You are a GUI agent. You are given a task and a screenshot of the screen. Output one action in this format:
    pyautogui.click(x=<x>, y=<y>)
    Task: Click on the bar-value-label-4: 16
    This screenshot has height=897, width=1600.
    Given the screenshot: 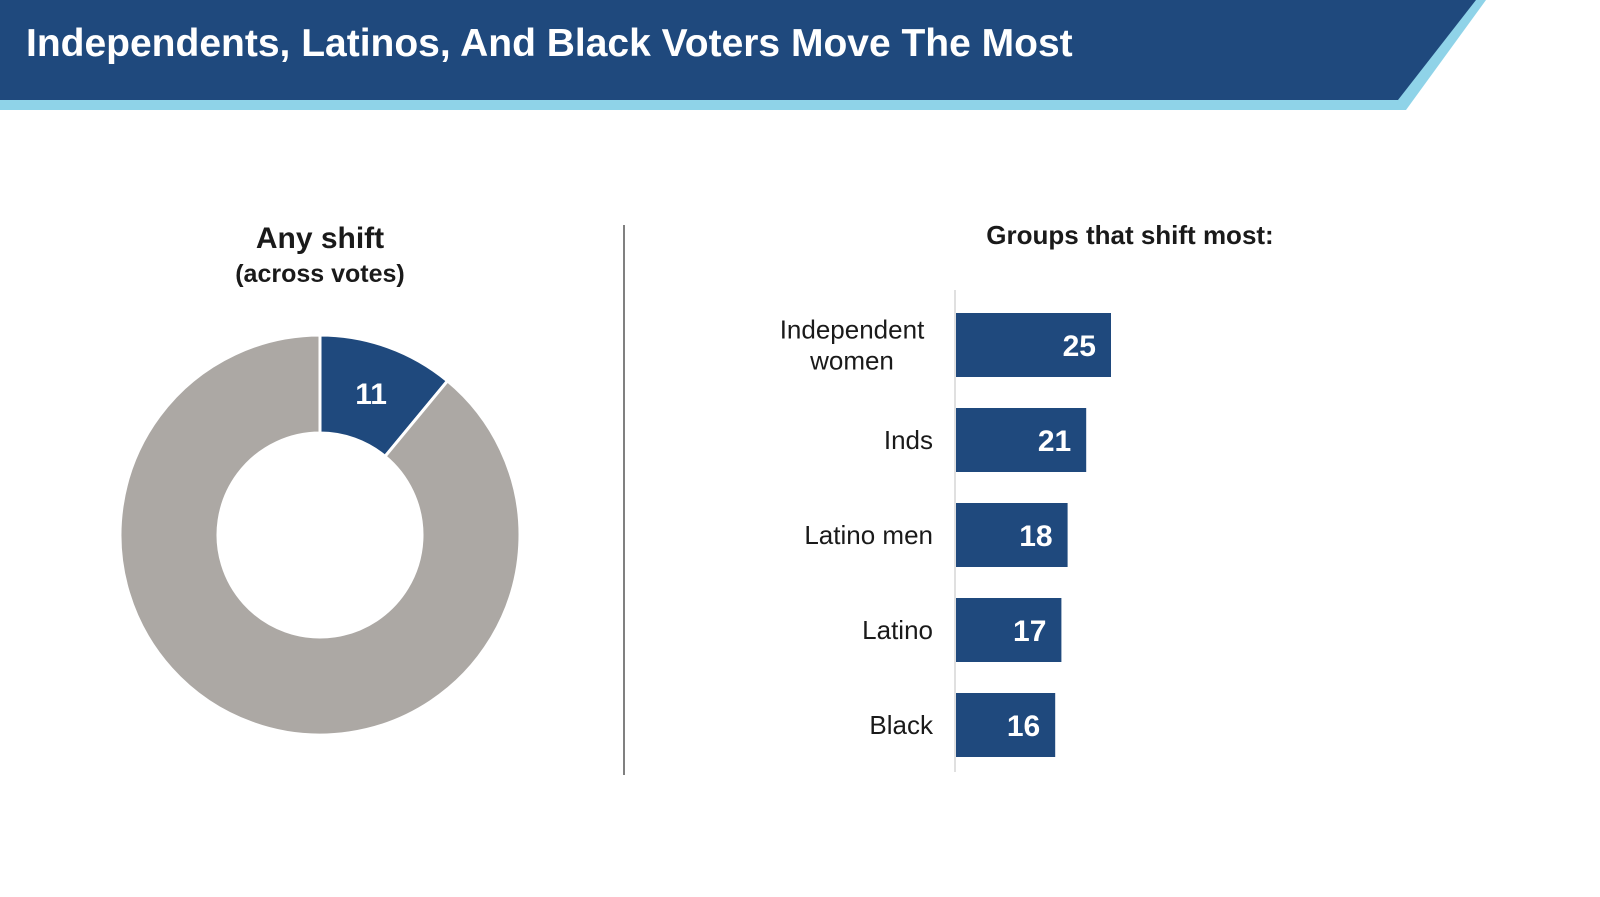 What is the action you would take?
    pyautogui.click(x=1023, y=726)
    